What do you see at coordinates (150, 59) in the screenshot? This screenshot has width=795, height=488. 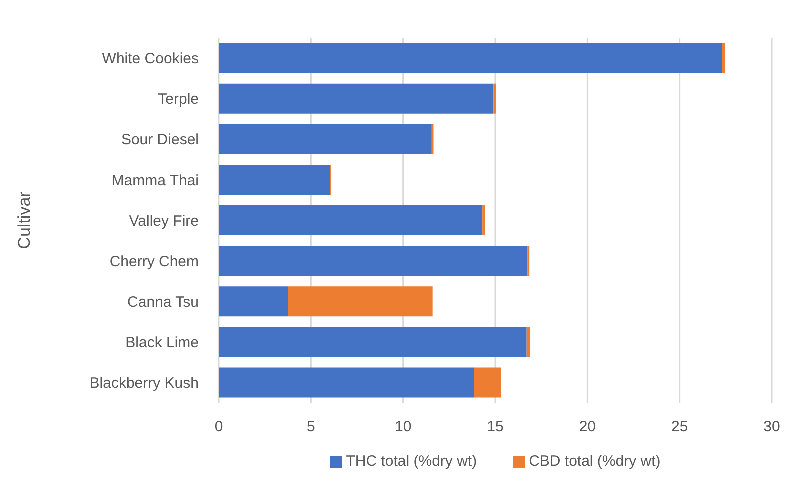 I see `y-tick-label: White Cookies` at bounding box center [150, 59].